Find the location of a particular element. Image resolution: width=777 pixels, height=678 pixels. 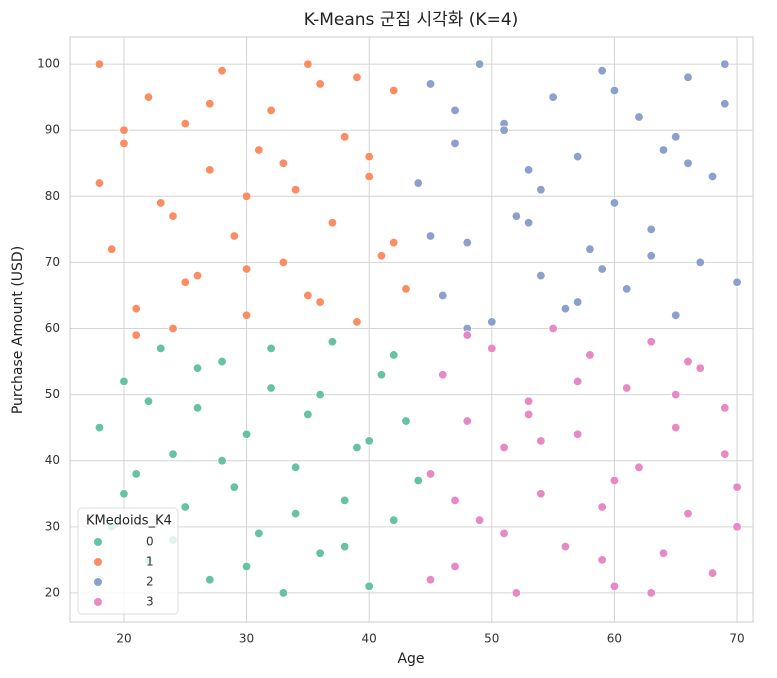

x-tick-label: 30 is located at coordinates (246, 639).